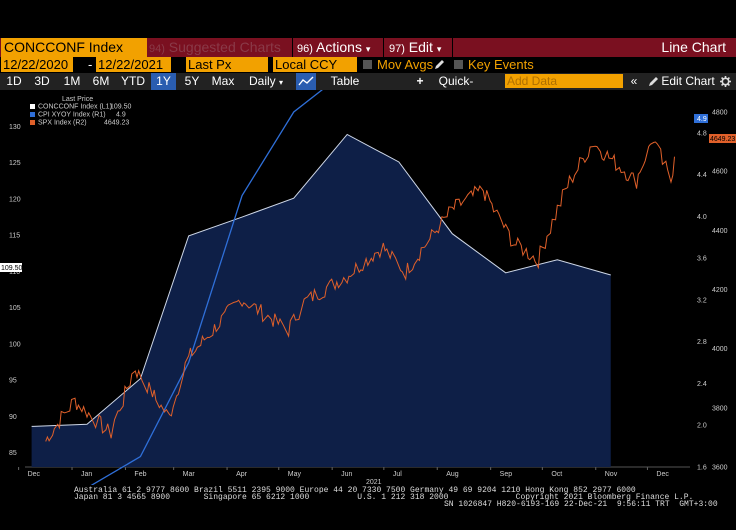 This screenshot has width=736, height=530. Describe the element at coordinates (86, 474) in the screenshot. I see `x-axis-tick-label: Jan` at that location.